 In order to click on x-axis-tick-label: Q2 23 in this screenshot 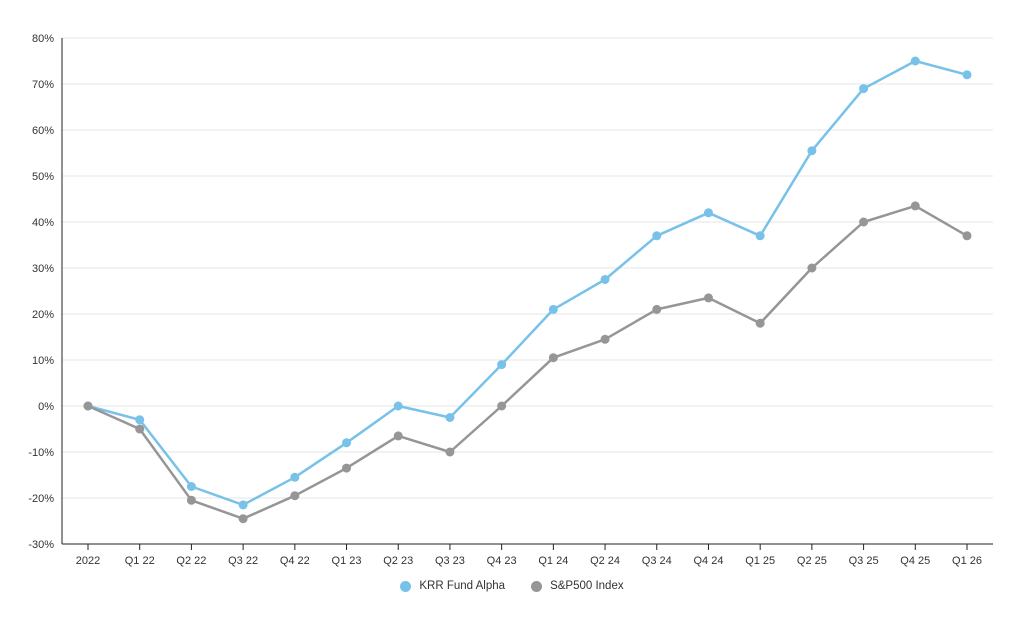, I will do `click(398, 561)`.